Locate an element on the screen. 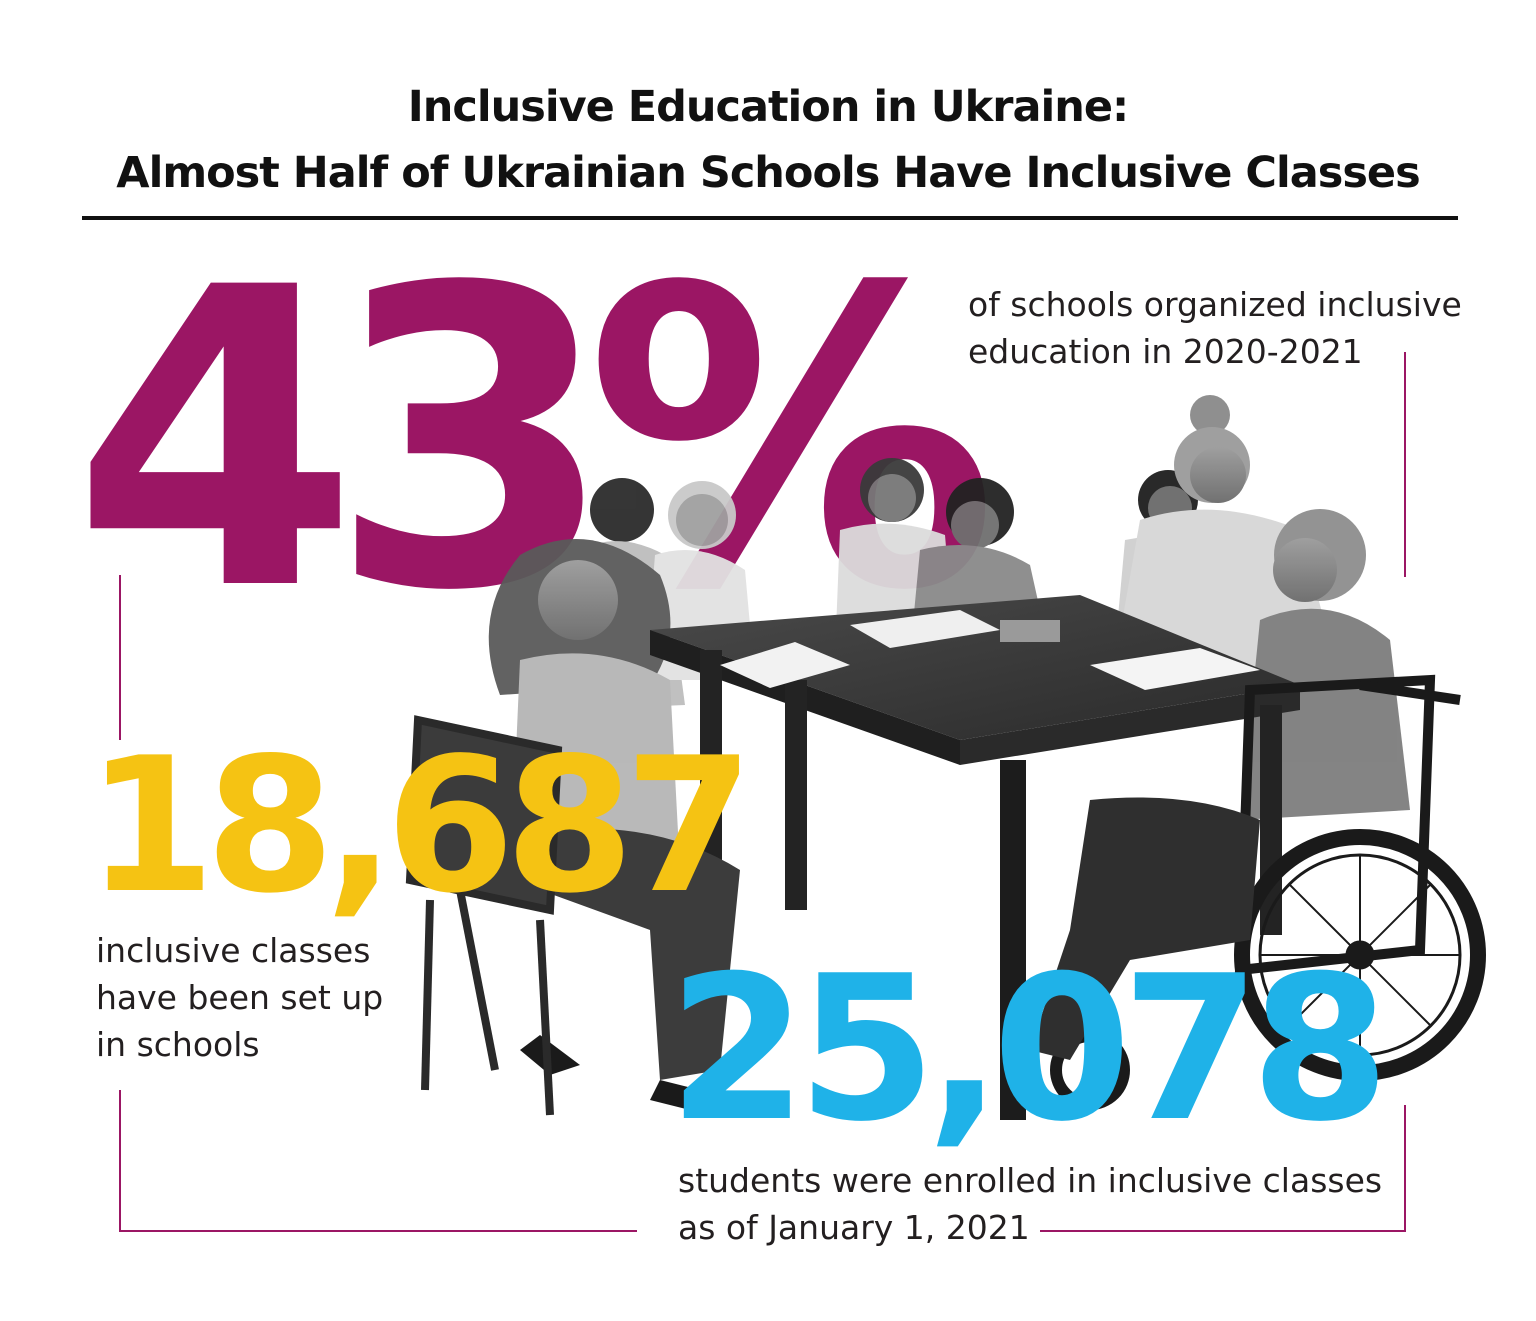 The image size is (1536, 1321). stat-18687-caption-line-1: inclusive classes is located at coordinates (233, 950).